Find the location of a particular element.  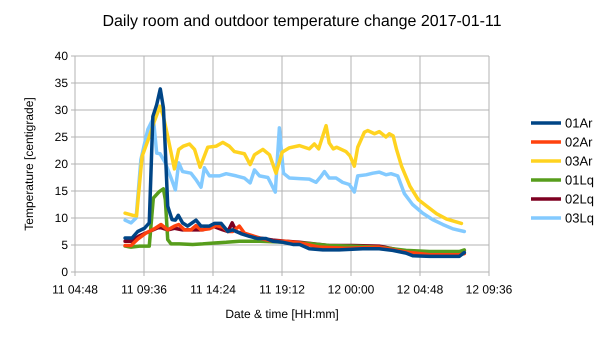

y-tick-label: 15 is located at coordinates (61, 191).